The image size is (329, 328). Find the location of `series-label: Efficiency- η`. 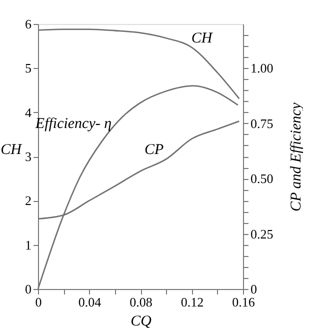

series-label: Efficiency- η is located at coordinates (73, 124).